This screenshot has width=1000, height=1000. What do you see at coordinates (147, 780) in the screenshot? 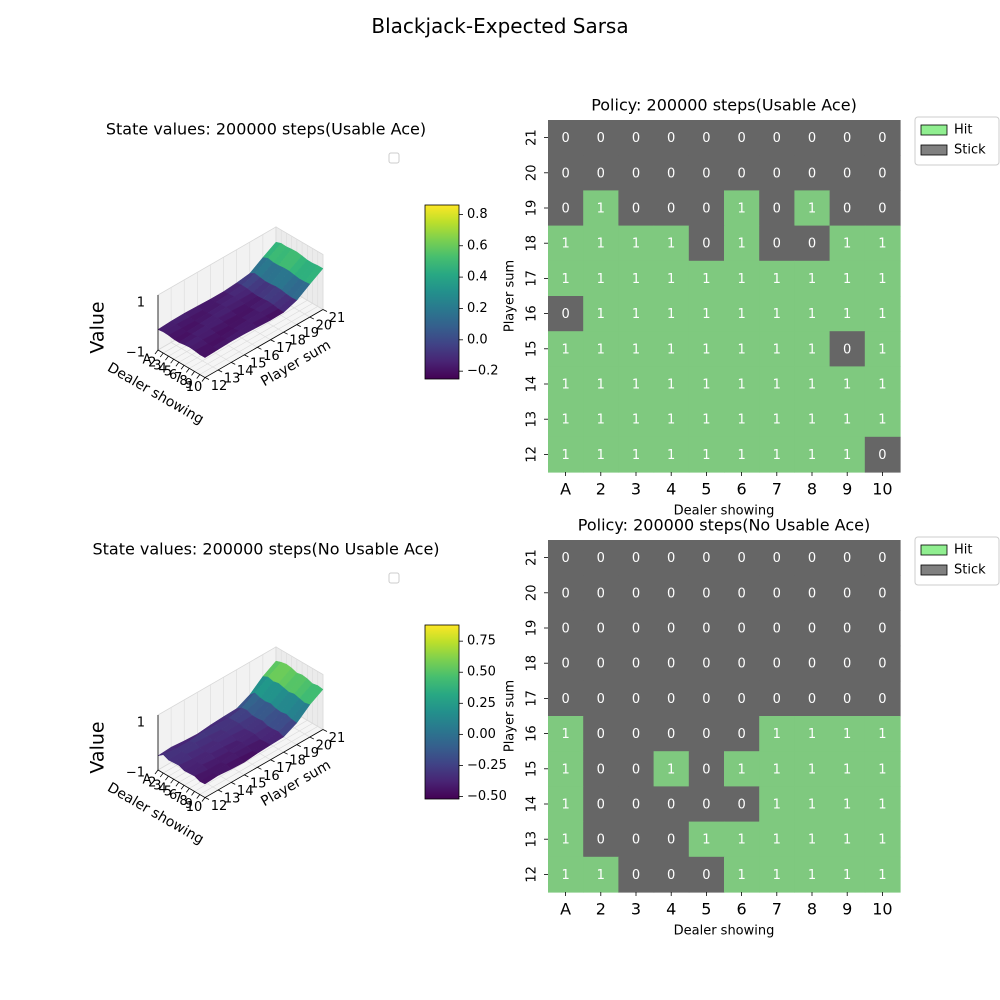
I see `x-tick-label: A` at bounding box center [147, 780].